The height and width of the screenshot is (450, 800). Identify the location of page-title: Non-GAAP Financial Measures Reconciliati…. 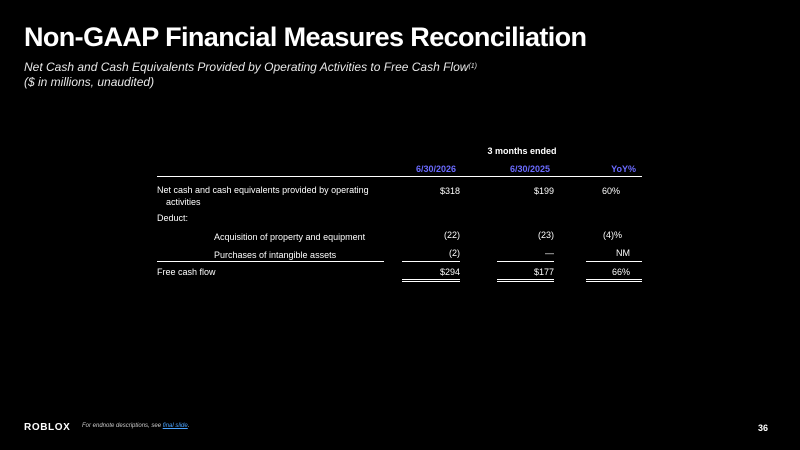
(305, 37).